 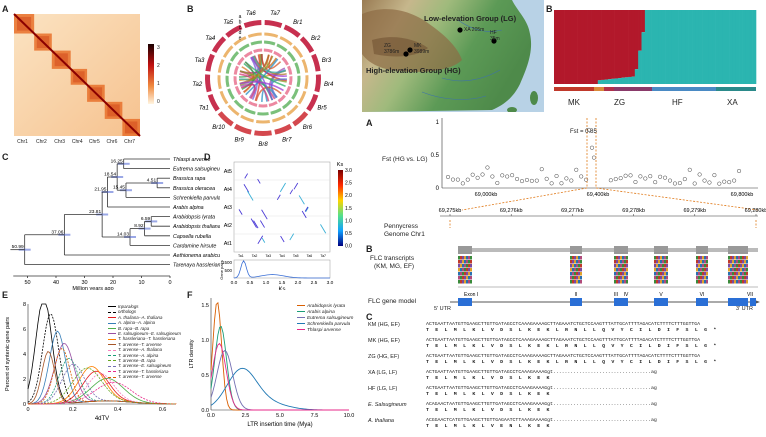 I want to click on tree-taxon: Aethionema arabicum, so click(x=196, y=256).